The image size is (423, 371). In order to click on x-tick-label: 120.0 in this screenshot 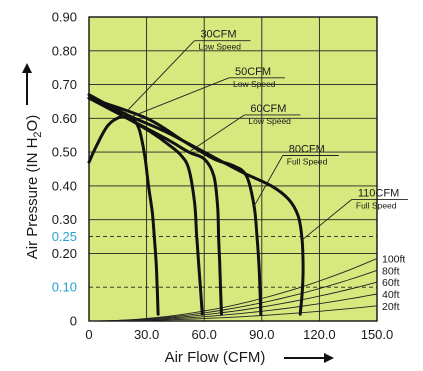, I will do `click(319, 334)`.